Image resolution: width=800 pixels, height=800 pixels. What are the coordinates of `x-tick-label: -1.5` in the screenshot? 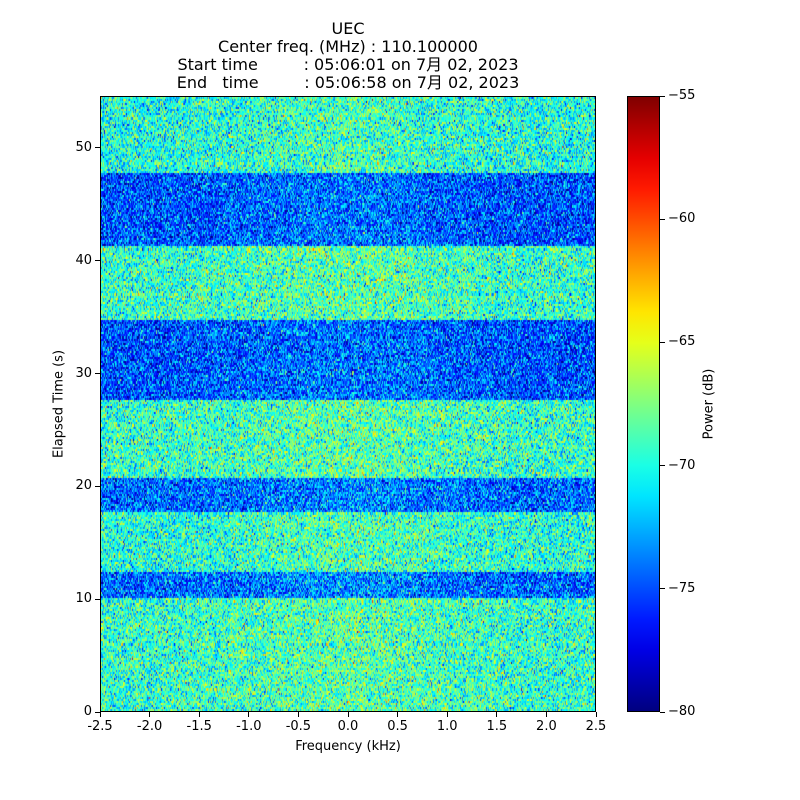 It's located at (199, 726).